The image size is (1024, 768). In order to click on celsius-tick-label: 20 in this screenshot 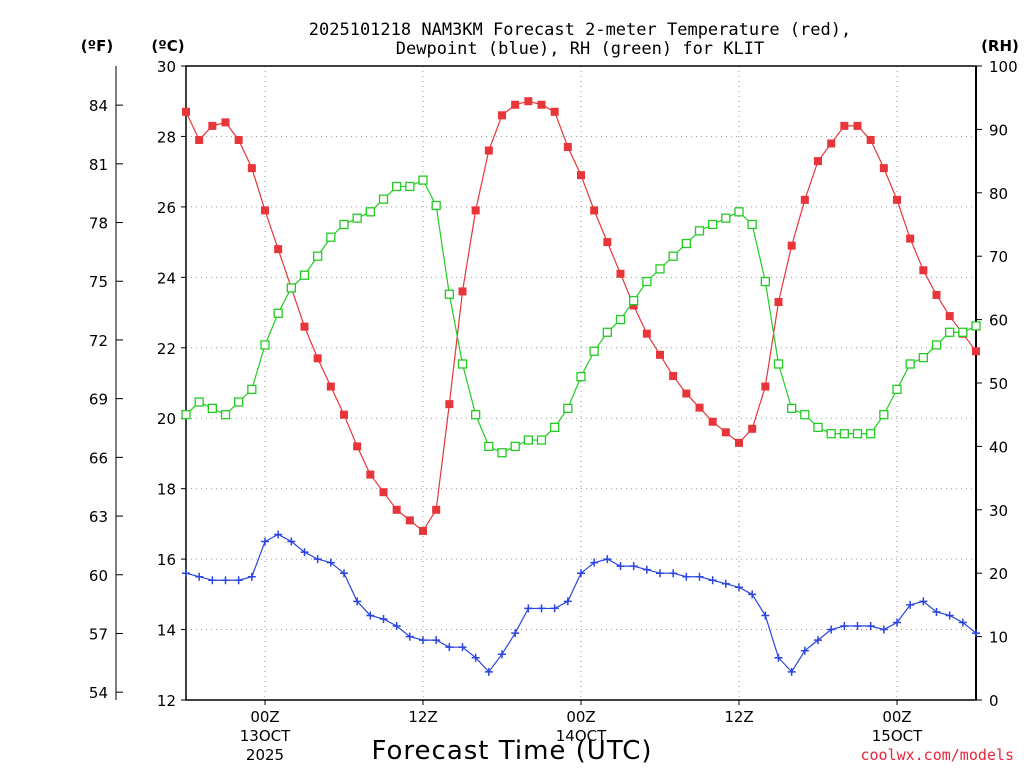, I will do `click(166, 419)`.